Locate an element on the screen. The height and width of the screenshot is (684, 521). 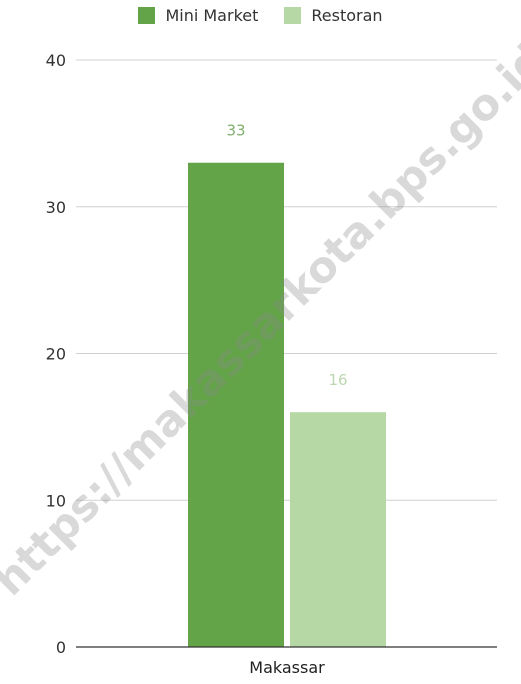
chart-legend: Mini Market Restoran is located at coordinates (260, 15).